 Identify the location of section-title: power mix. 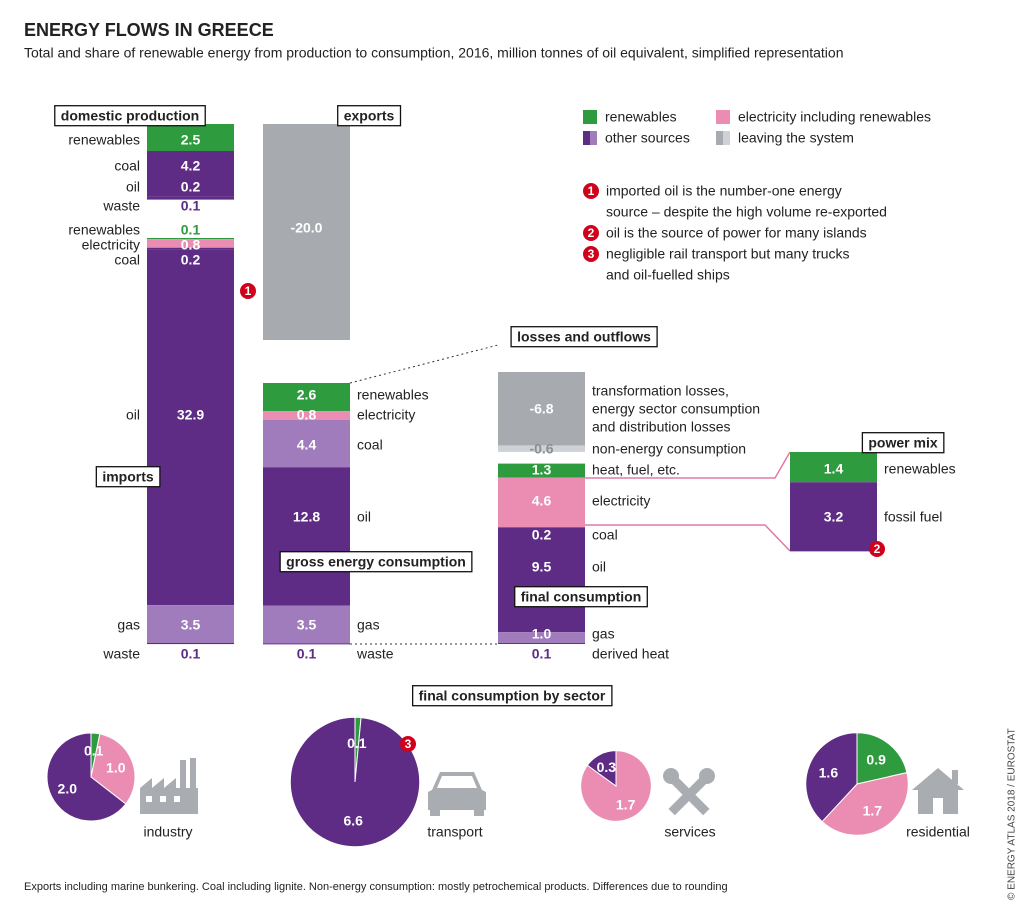
(903, 443).